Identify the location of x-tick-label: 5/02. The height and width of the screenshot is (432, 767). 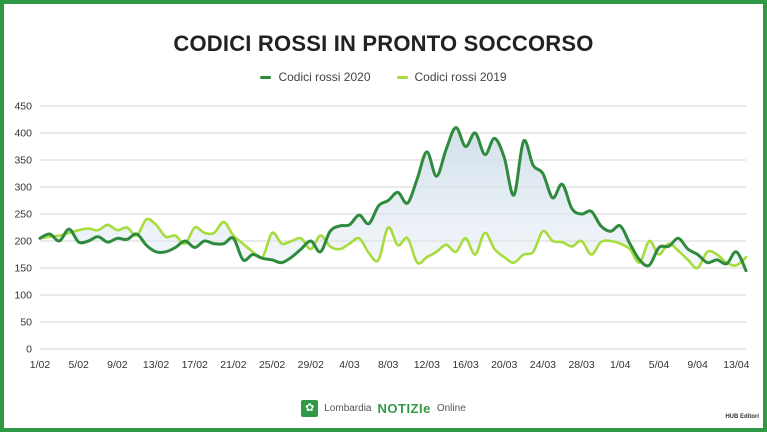
(78, 365).